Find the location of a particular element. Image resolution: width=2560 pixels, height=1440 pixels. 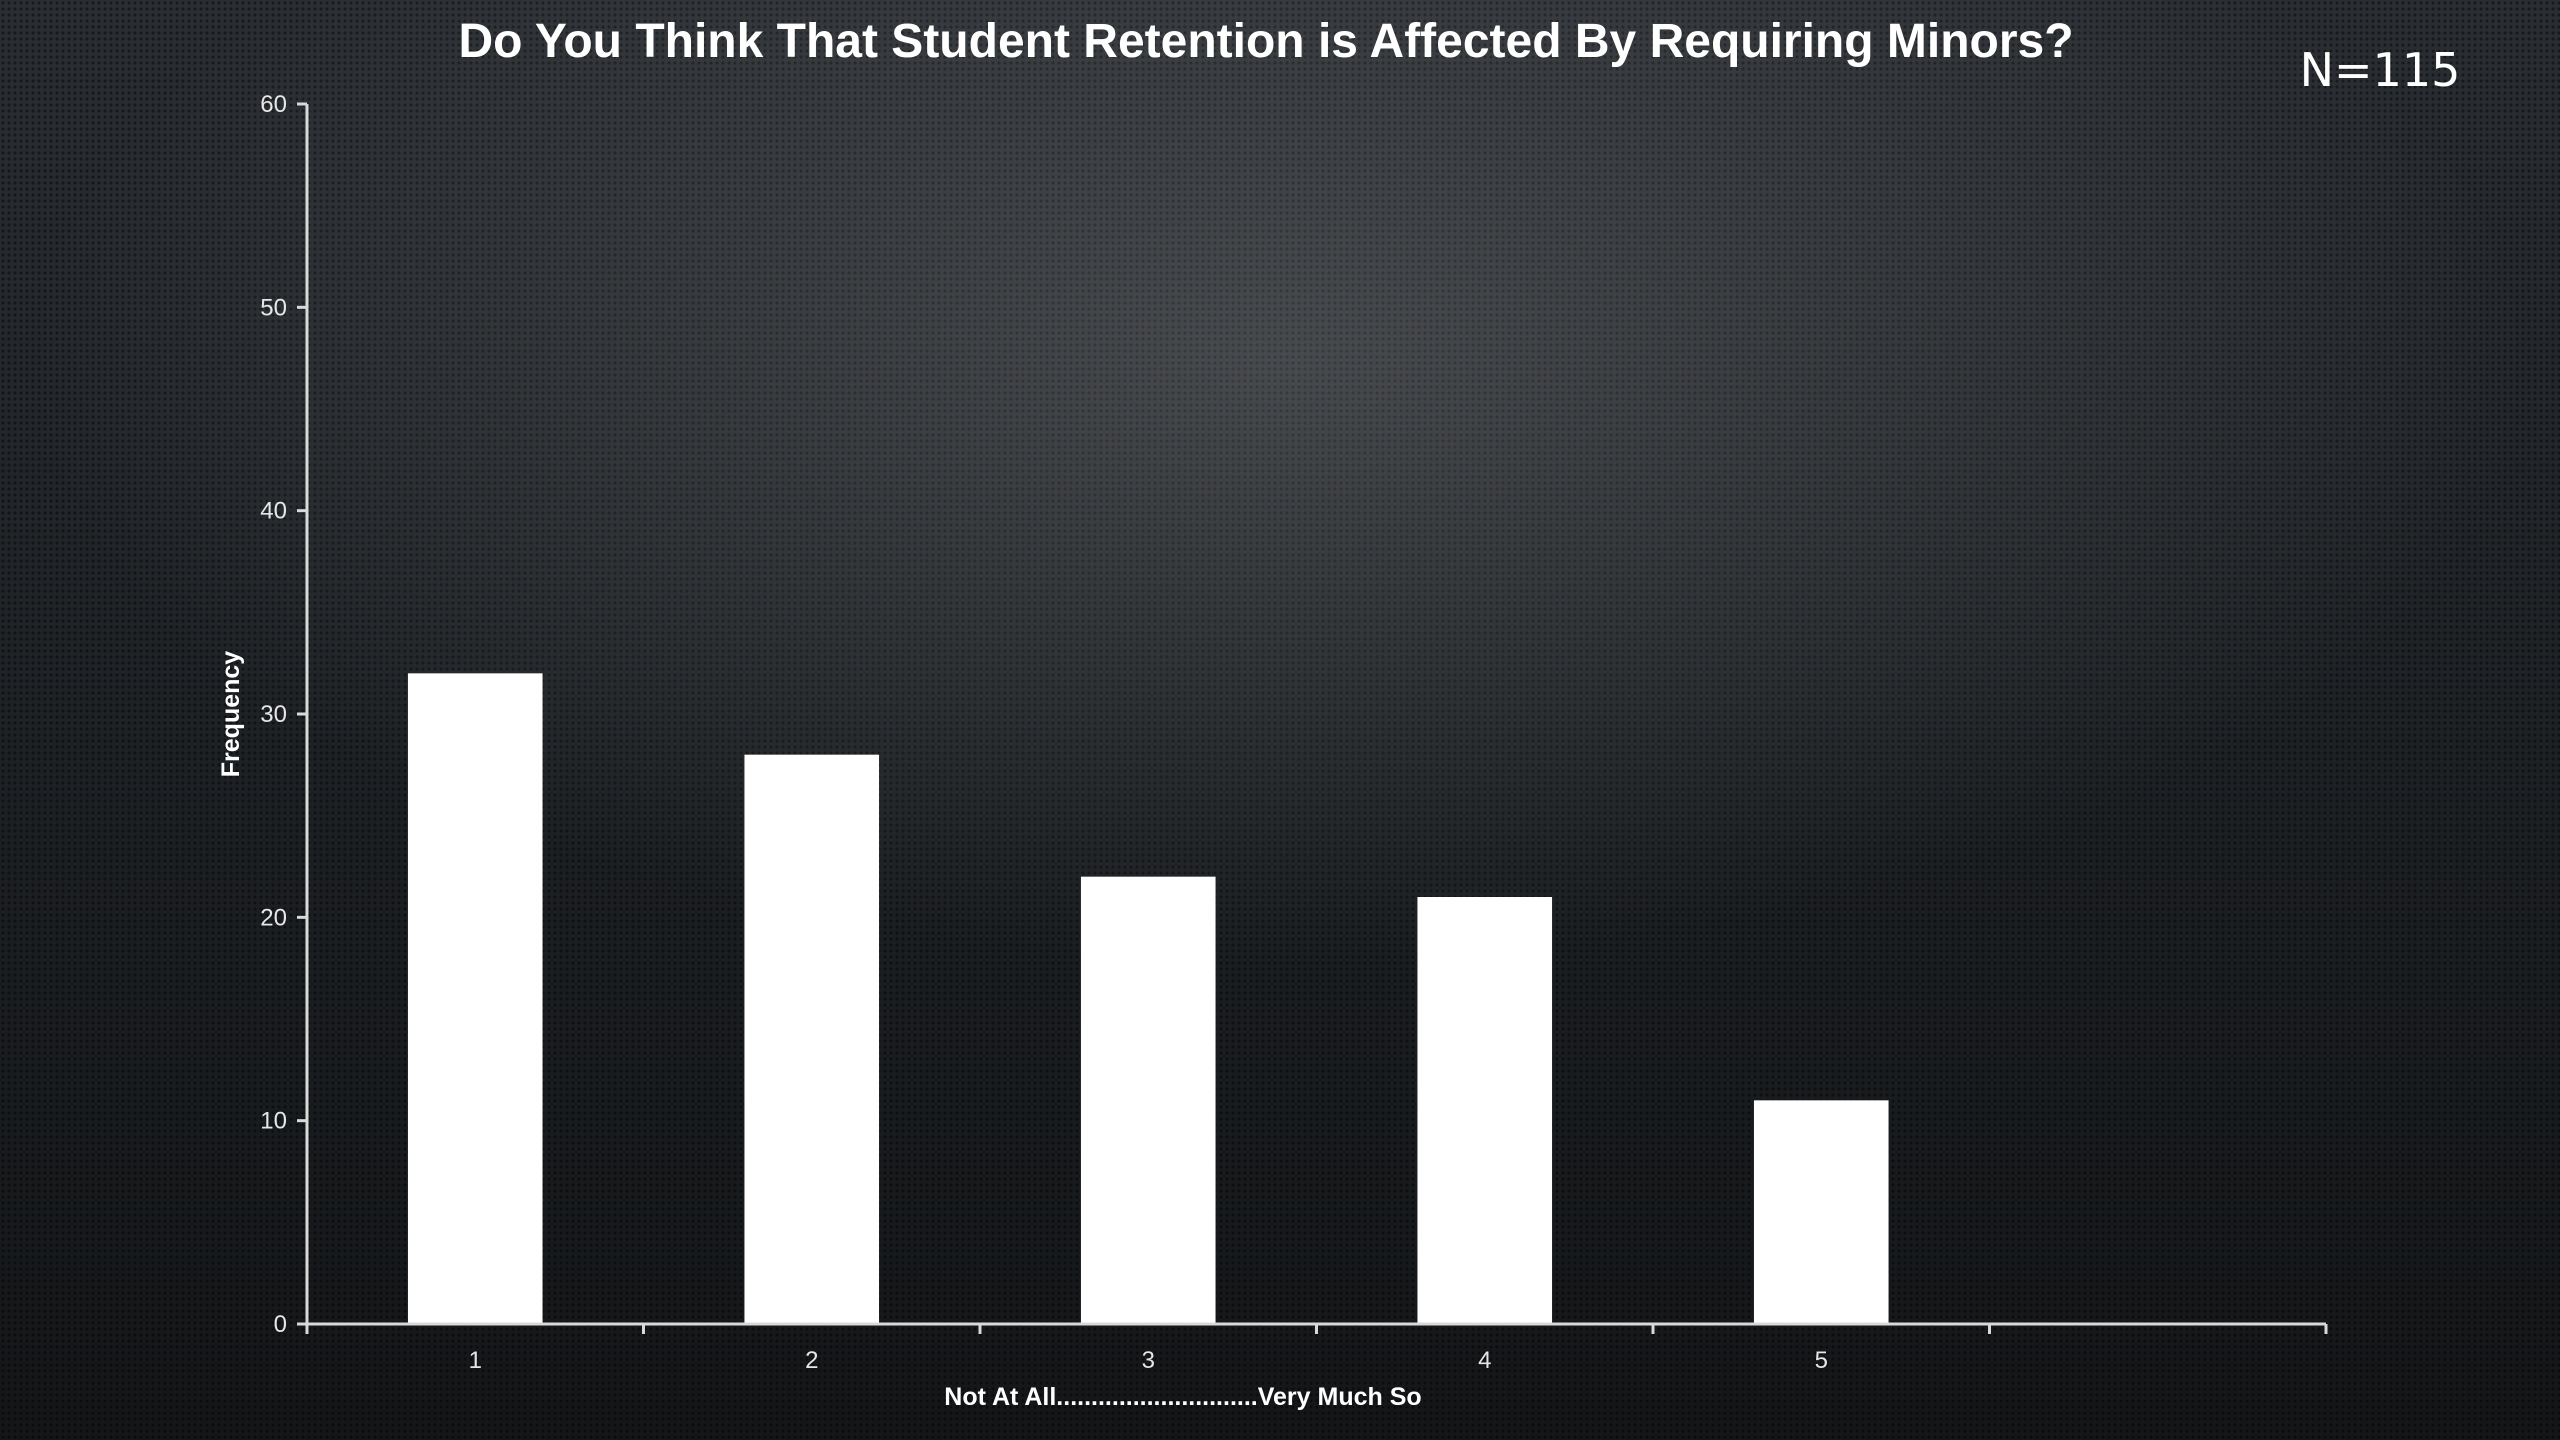

x-tick-label: 2 is located at coordinates (811, 1360).